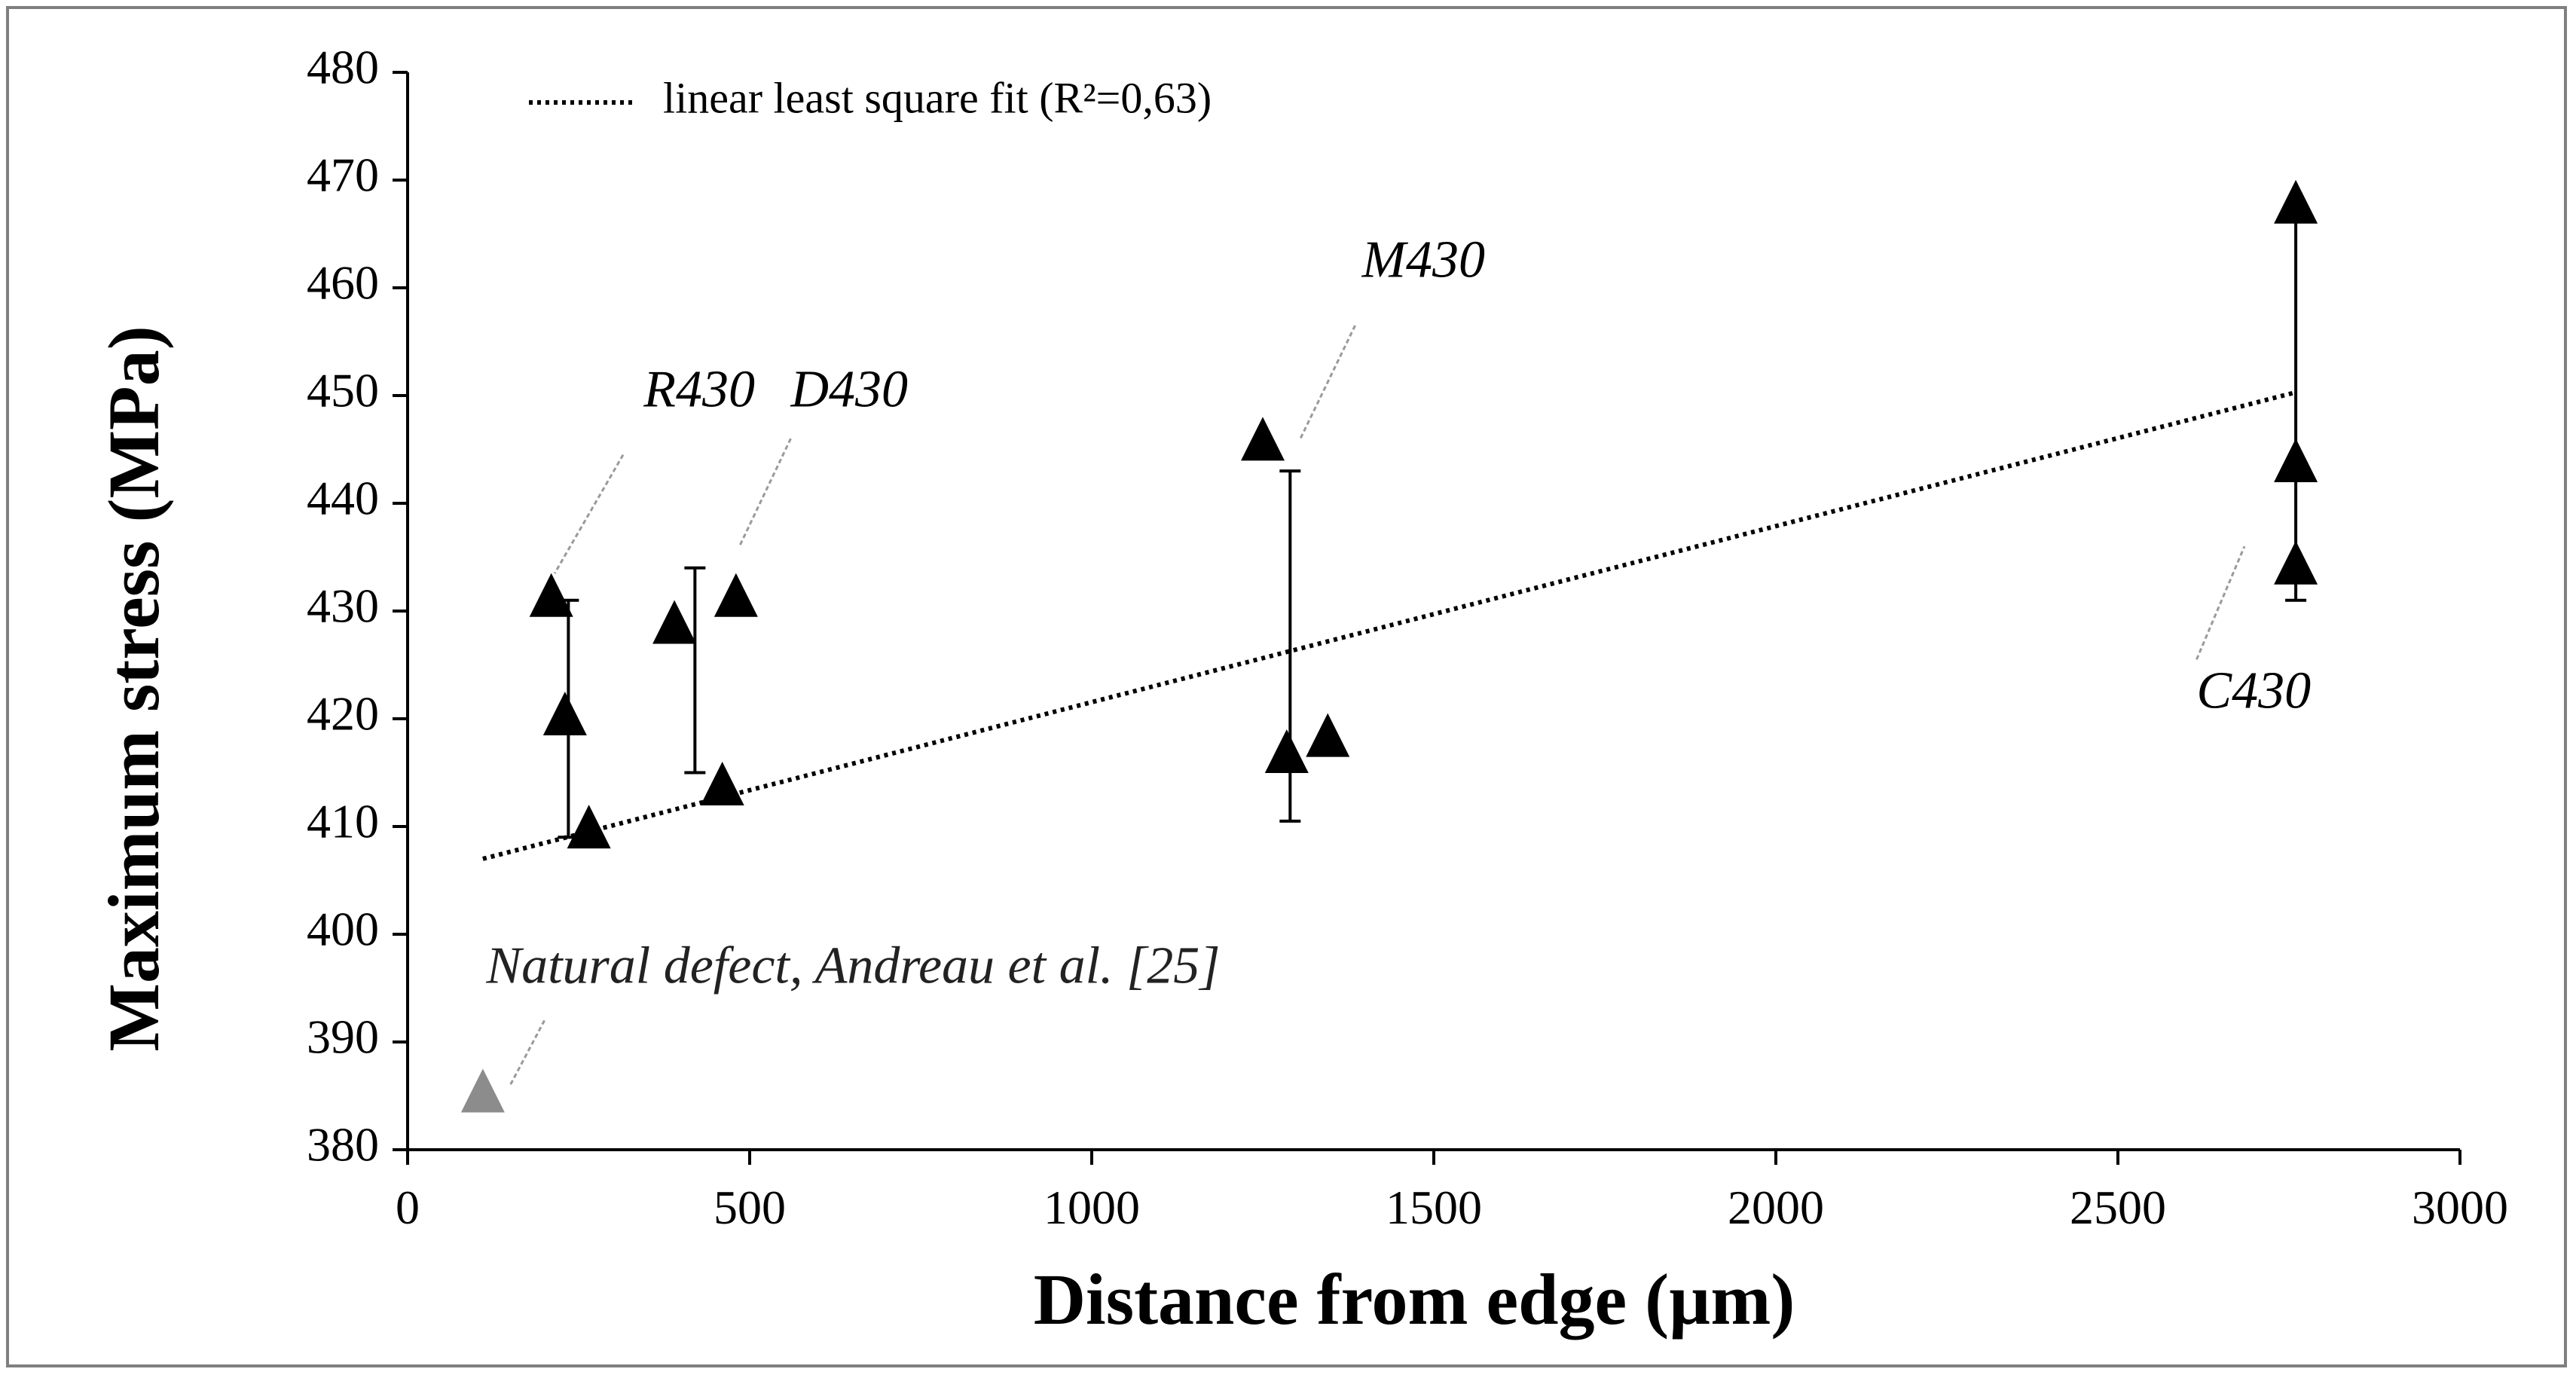 The image size is (2576, 1375). Describe the element at coordinates (343, 606) in the screenshot. I see `y-tick-label: 430` at that location.